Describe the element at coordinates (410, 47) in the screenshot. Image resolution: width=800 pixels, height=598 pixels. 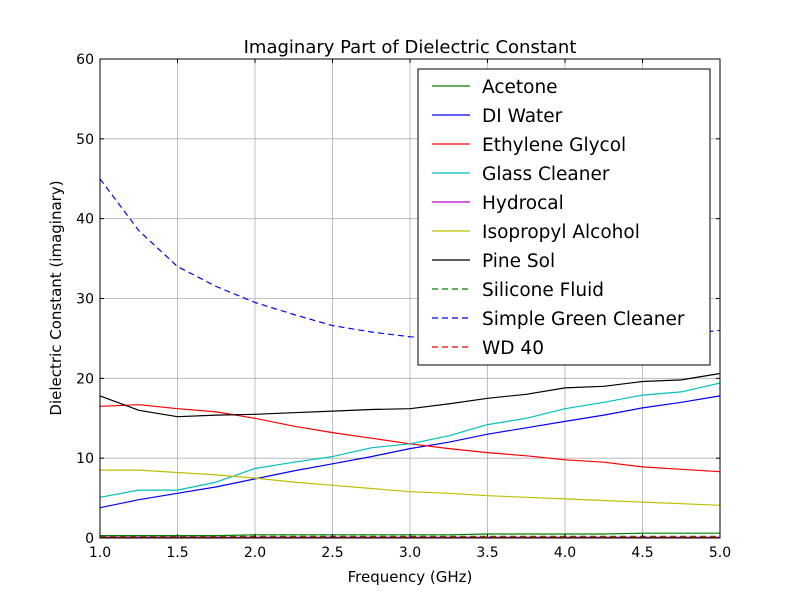
I see `chart-title: Imaginary Part of Dielectric Constant` at that location.